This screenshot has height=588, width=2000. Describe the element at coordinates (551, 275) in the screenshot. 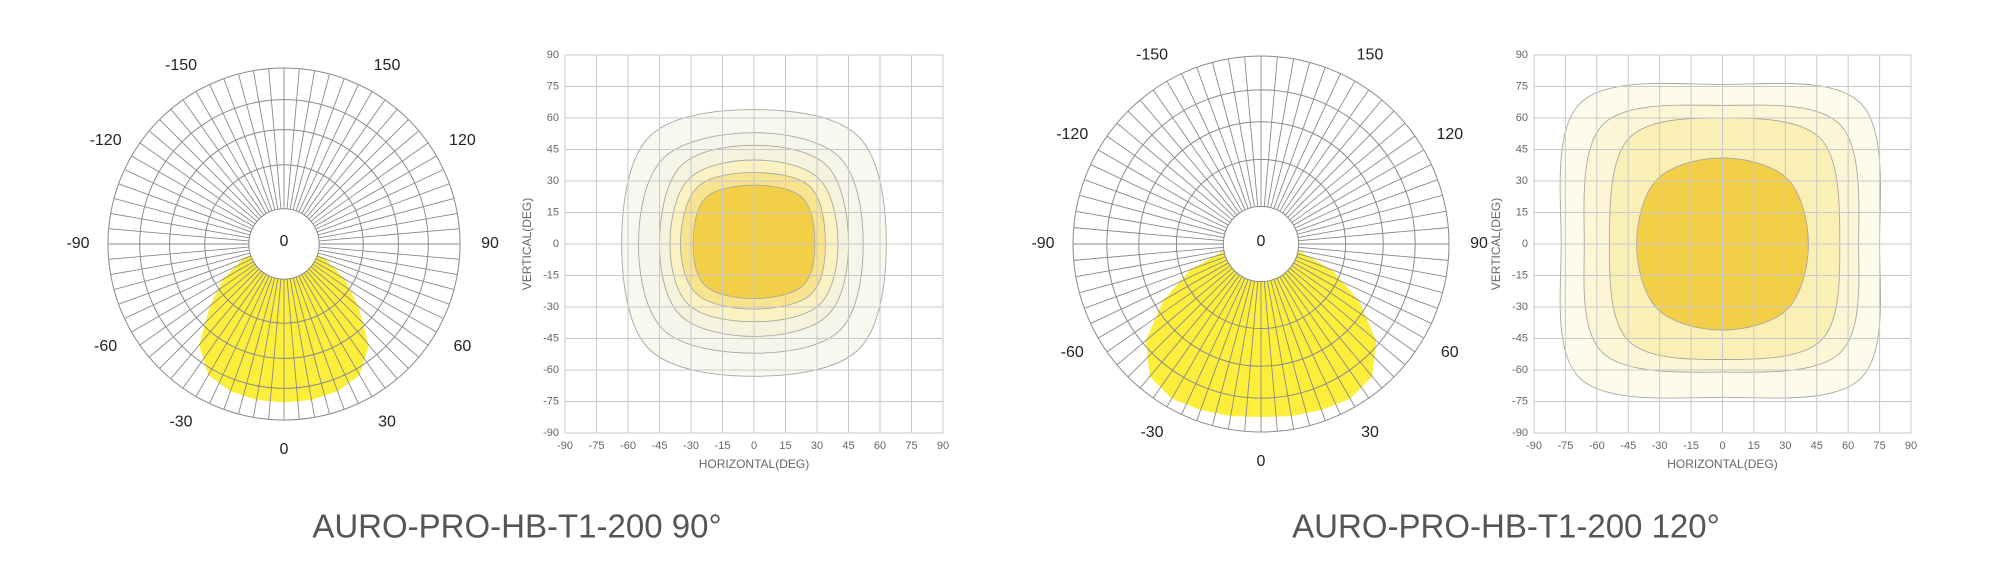

I see `y-tick-label: -15` at that location.